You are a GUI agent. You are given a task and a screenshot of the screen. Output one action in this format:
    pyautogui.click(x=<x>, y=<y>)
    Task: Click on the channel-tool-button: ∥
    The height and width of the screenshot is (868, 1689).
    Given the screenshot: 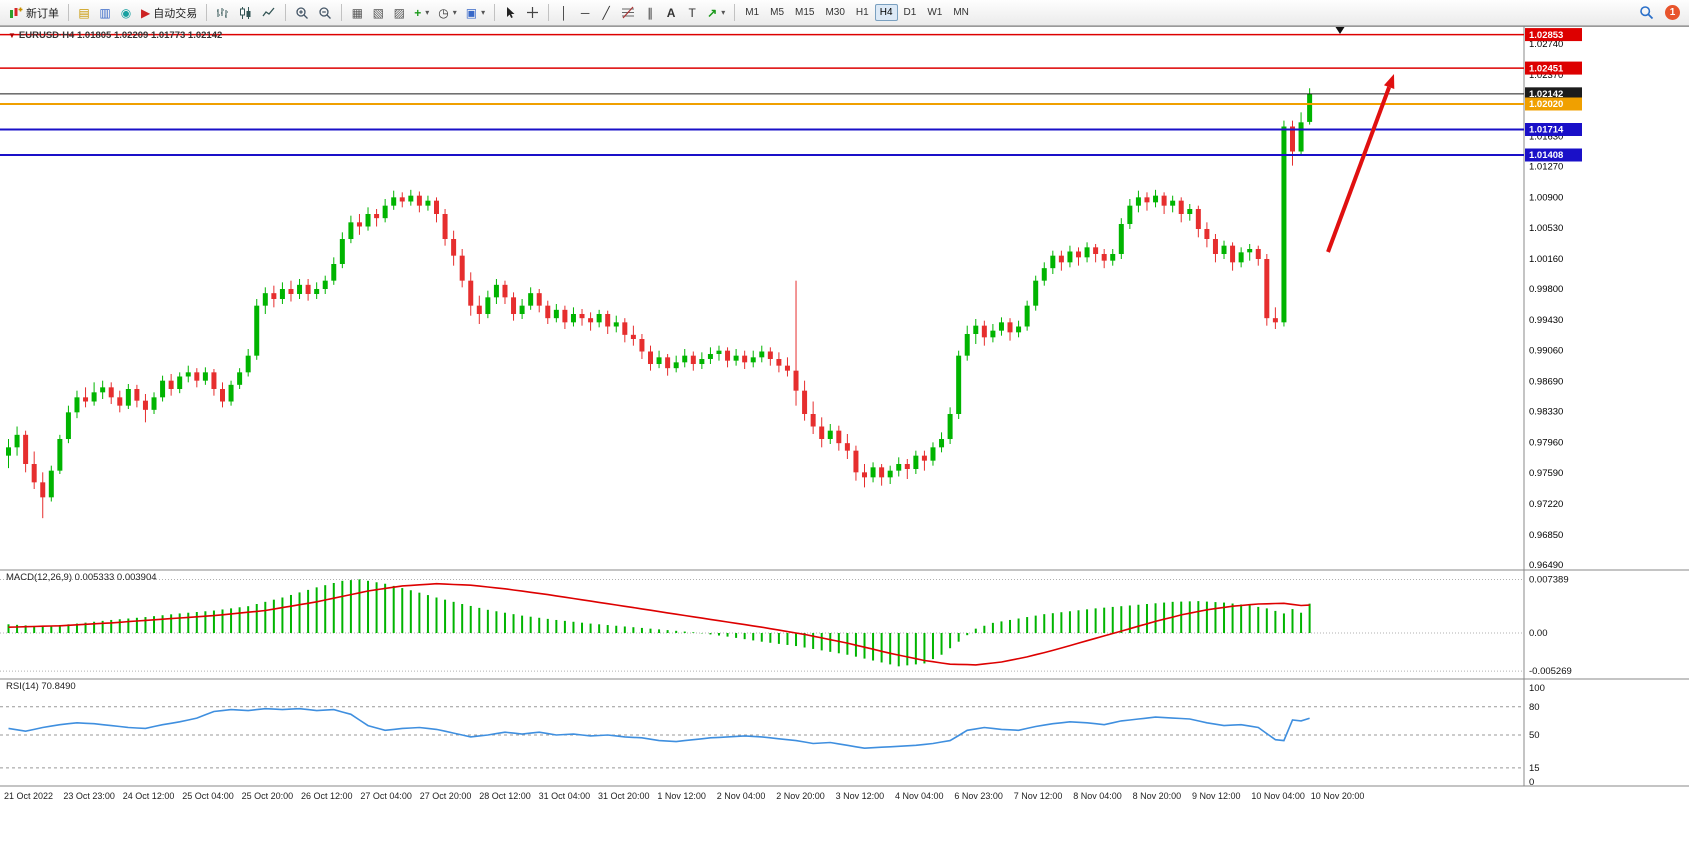 What is the action you would take?
    pyautogui.click(x=650, y=13)
    